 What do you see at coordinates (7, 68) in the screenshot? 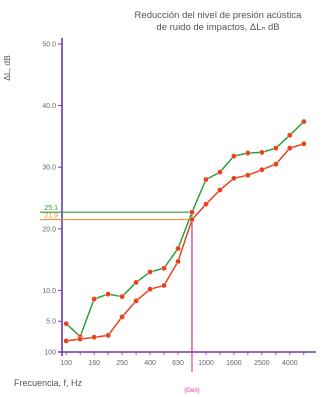
I see `y-axis-label: ΔL, dB` at bounding box center [7, 68].